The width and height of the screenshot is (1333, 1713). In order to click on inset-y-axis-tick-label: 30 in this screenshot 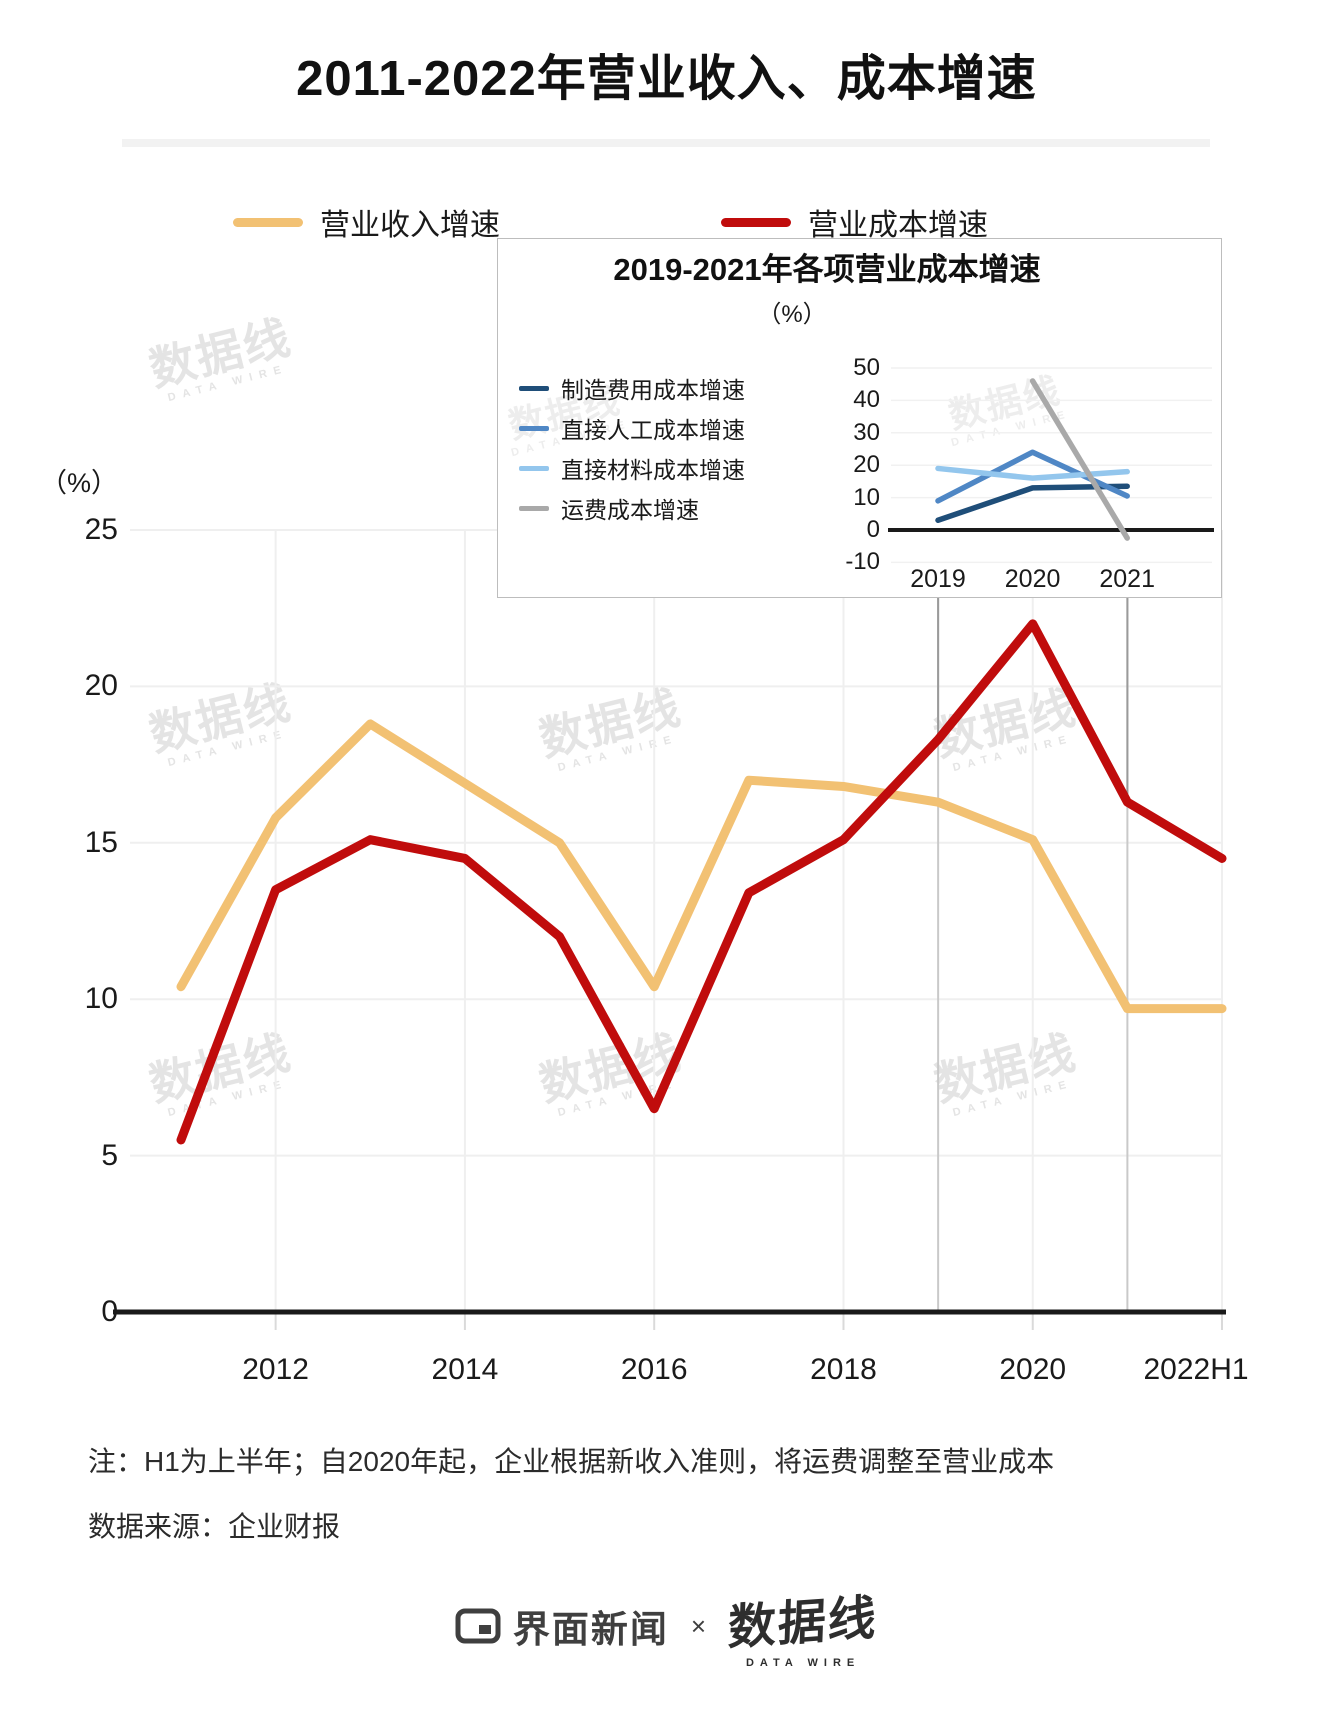, I will do `click(866, 432)`.